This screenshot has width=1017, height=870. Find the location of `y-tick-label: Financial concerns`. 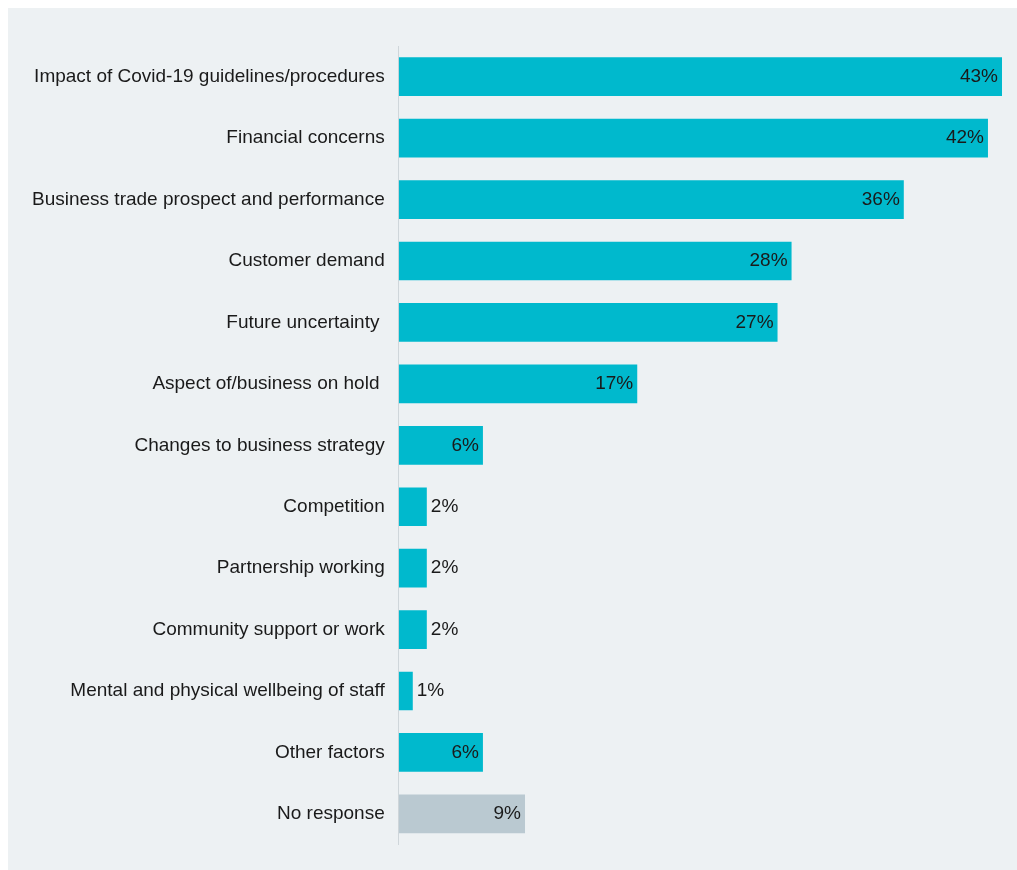

y-tick-label: Financial concerns is located at coordinates (305, 137).